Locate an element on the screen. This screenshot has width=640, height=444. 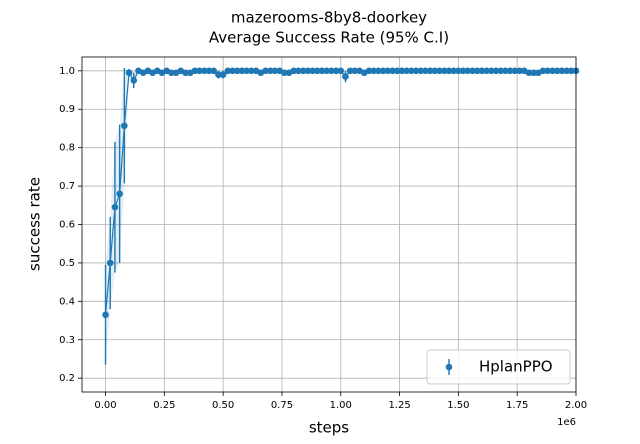
chart-title: mazerooms-8by8-doorkey is located at coordinates (329, 18).